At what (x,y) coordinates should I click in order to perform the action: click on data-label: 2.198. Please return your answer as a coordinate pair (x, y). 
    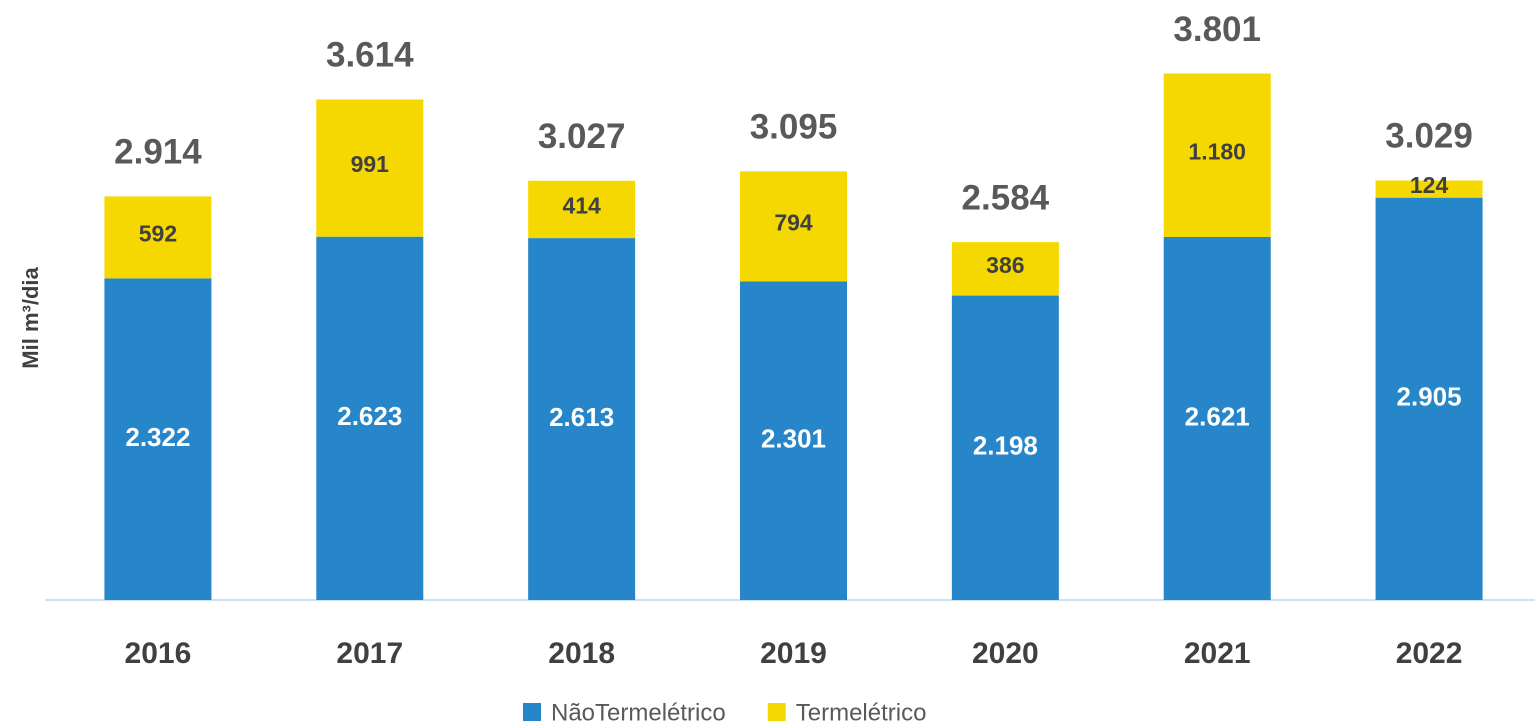
    Looking at the image, I should click on (1005, 446).